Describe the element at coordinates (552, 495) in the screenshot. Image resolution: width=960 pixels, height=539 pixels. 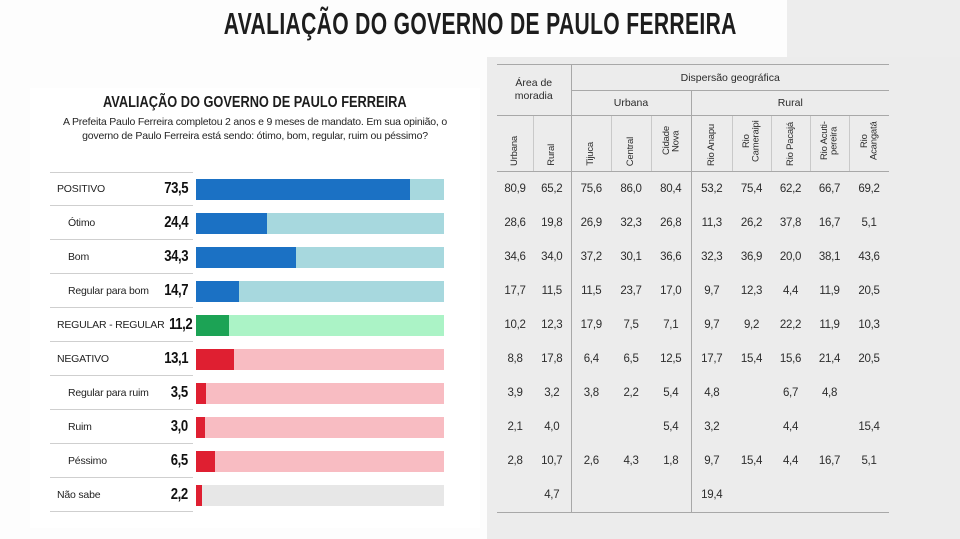
I see `table-cell: 4,7` at that location.